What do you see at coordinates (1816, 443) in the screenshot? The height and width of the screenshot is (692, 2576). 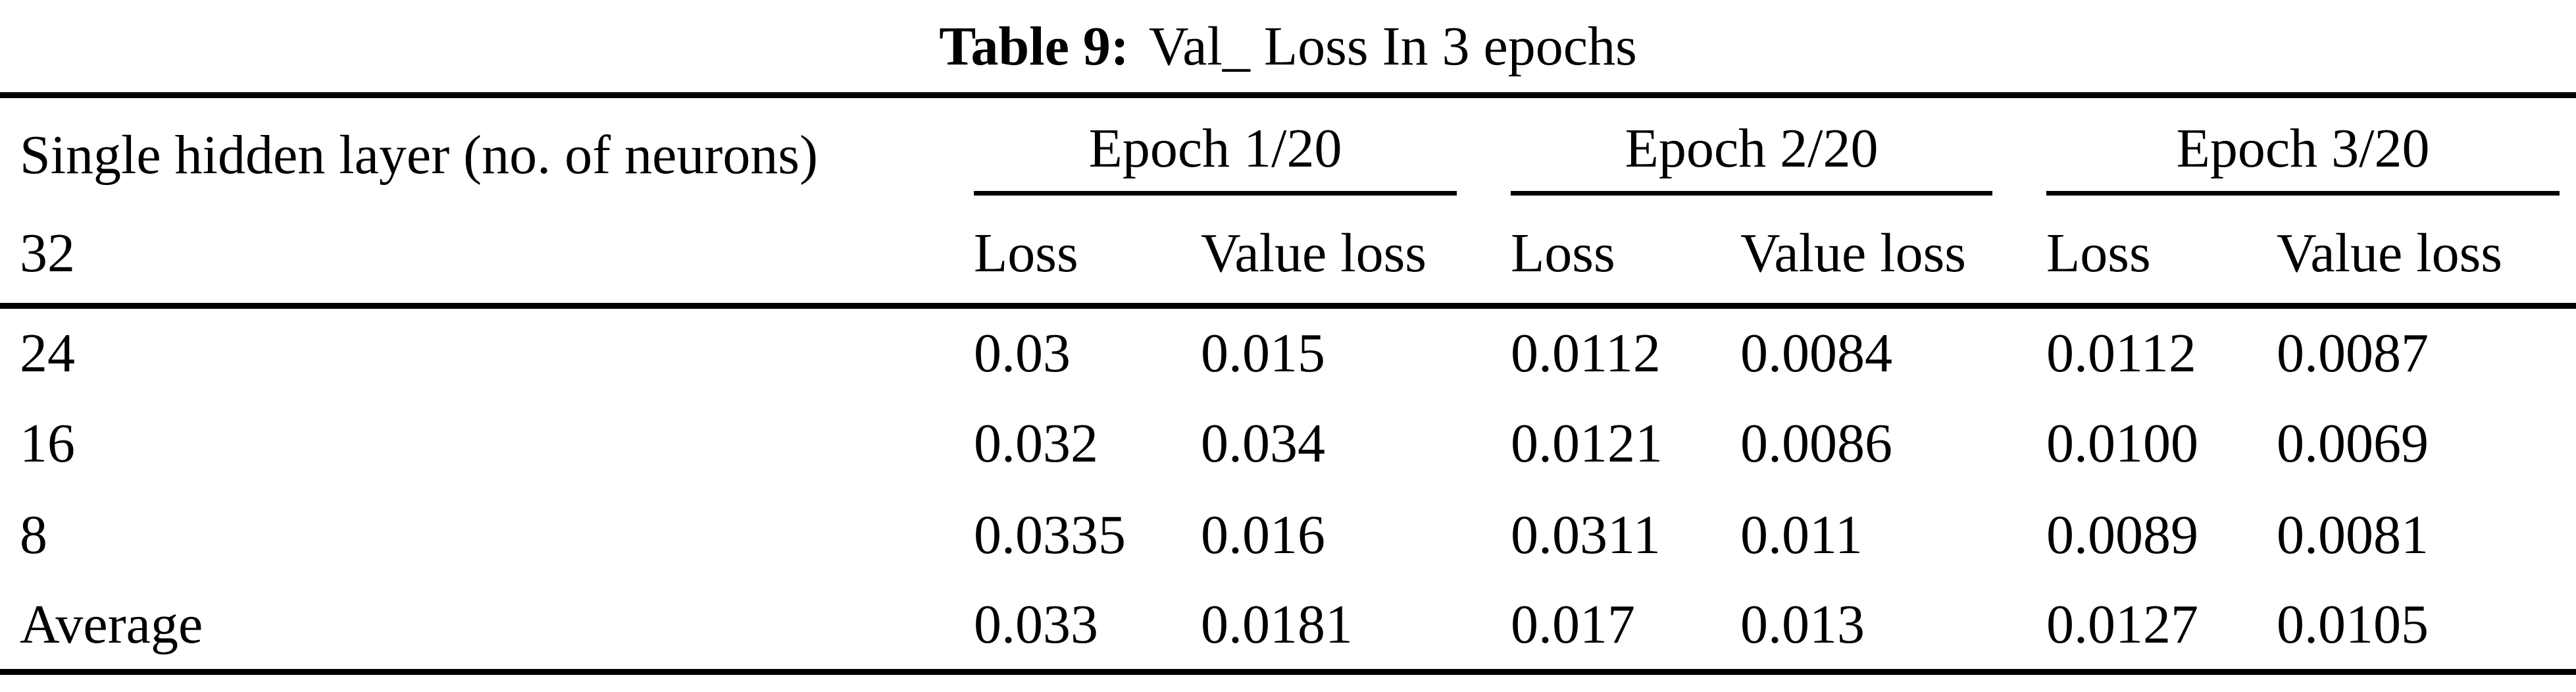 I see `cell-e2-value-loss: 0.0086` at bounding box center [1816, 443].